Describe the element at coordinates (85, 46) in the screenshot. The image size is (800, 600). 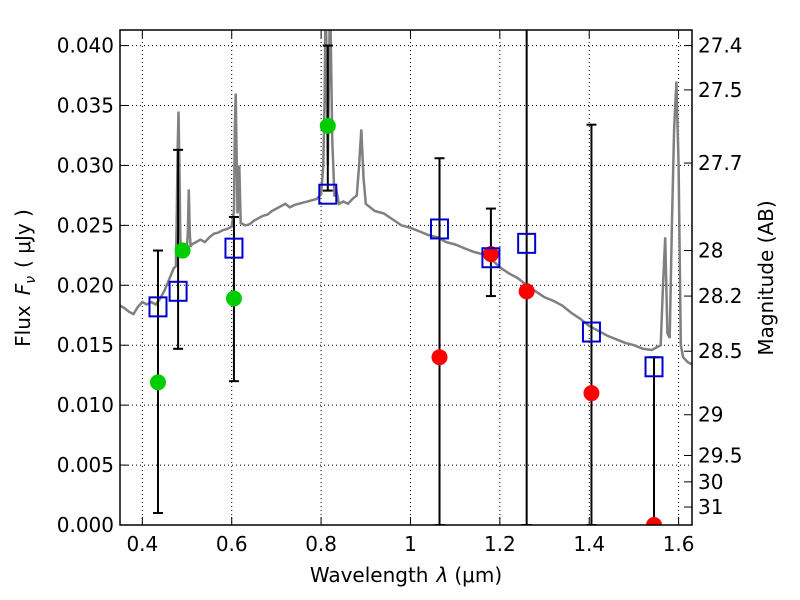
I see `y-tick-label: 0.040` at that location.